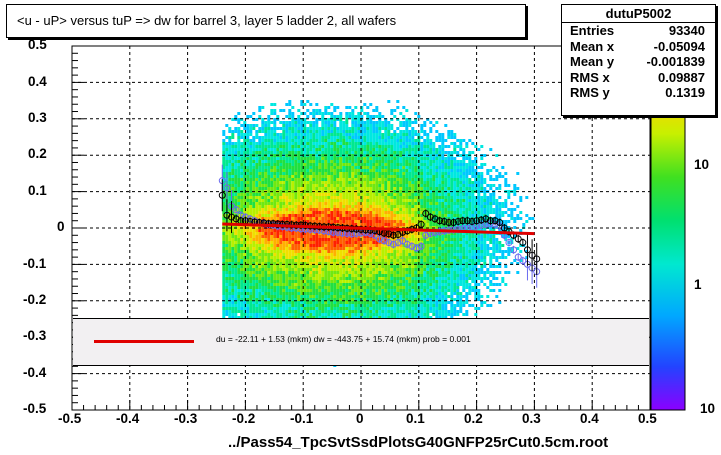  I want to click on stats-row: Entries 93340, so click(638, 31).